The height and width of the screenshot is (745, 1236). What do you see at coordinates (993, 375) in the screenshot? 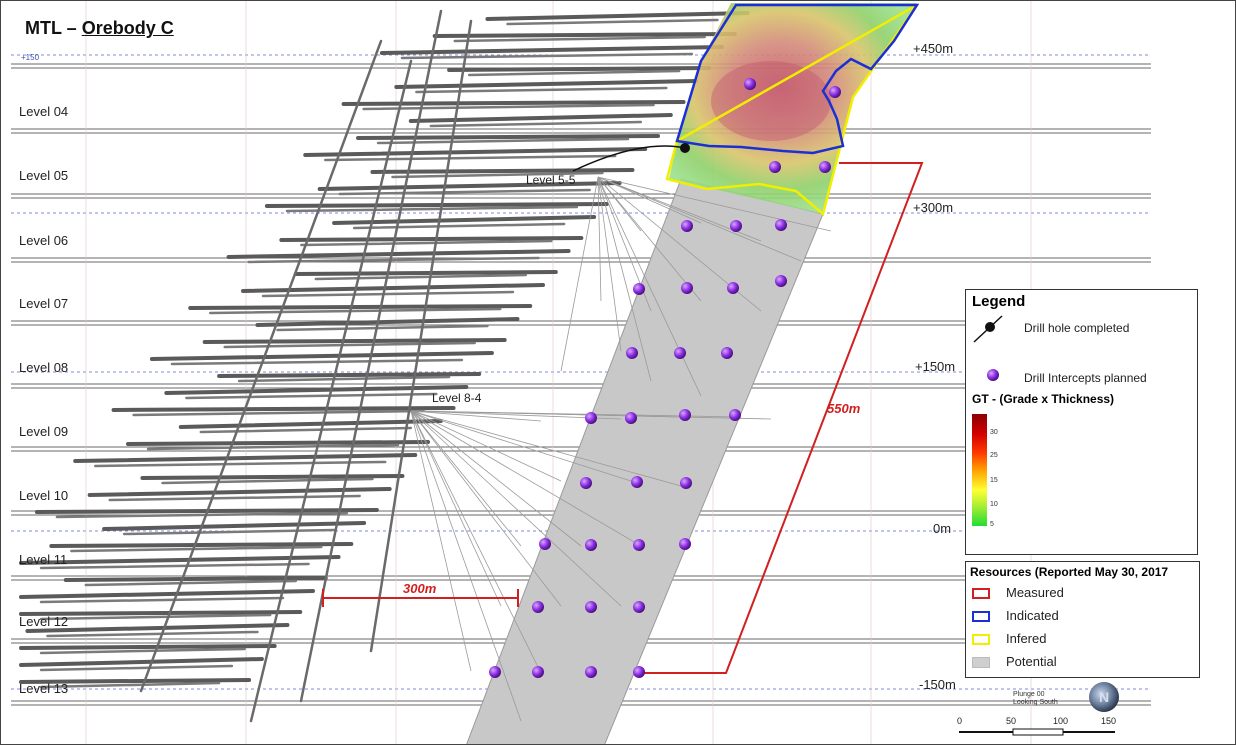
I see `drill-planned-icon` at bounding box center [993, 375].